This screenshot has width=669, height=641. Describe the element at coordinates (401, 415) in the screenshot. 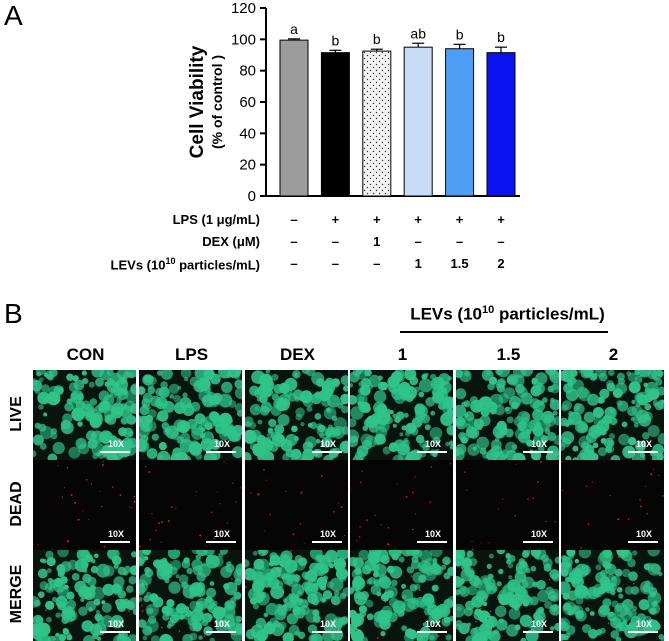

I see `micrograph-live-4: 10X` at that location.